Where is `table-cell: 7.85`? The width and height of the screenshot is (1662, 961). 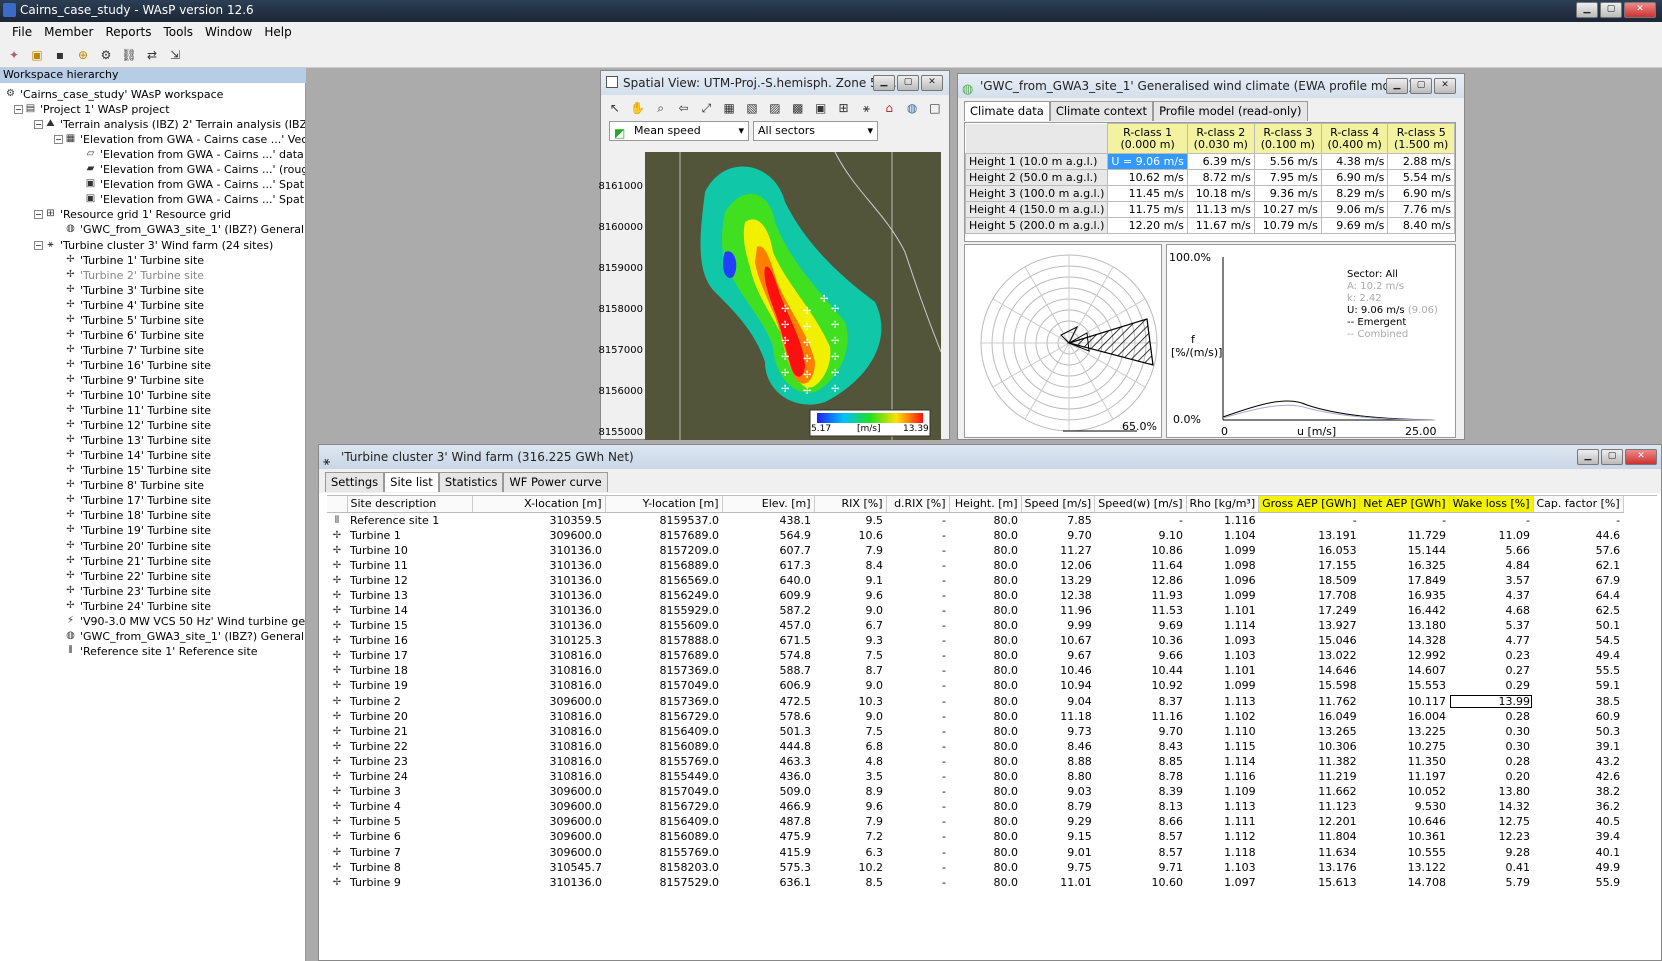
table-cell: 7.85 is located at coordinates (1079, 520).